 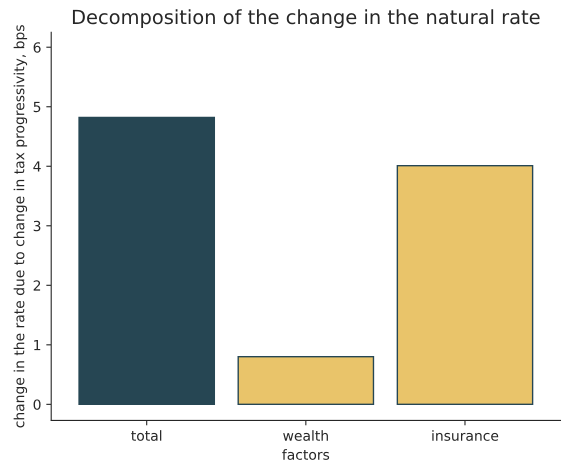 What do you see at coordinates (37, 404) in the screenshot?
I see `y-tick-label: 0` at bounding box center [37, 404].